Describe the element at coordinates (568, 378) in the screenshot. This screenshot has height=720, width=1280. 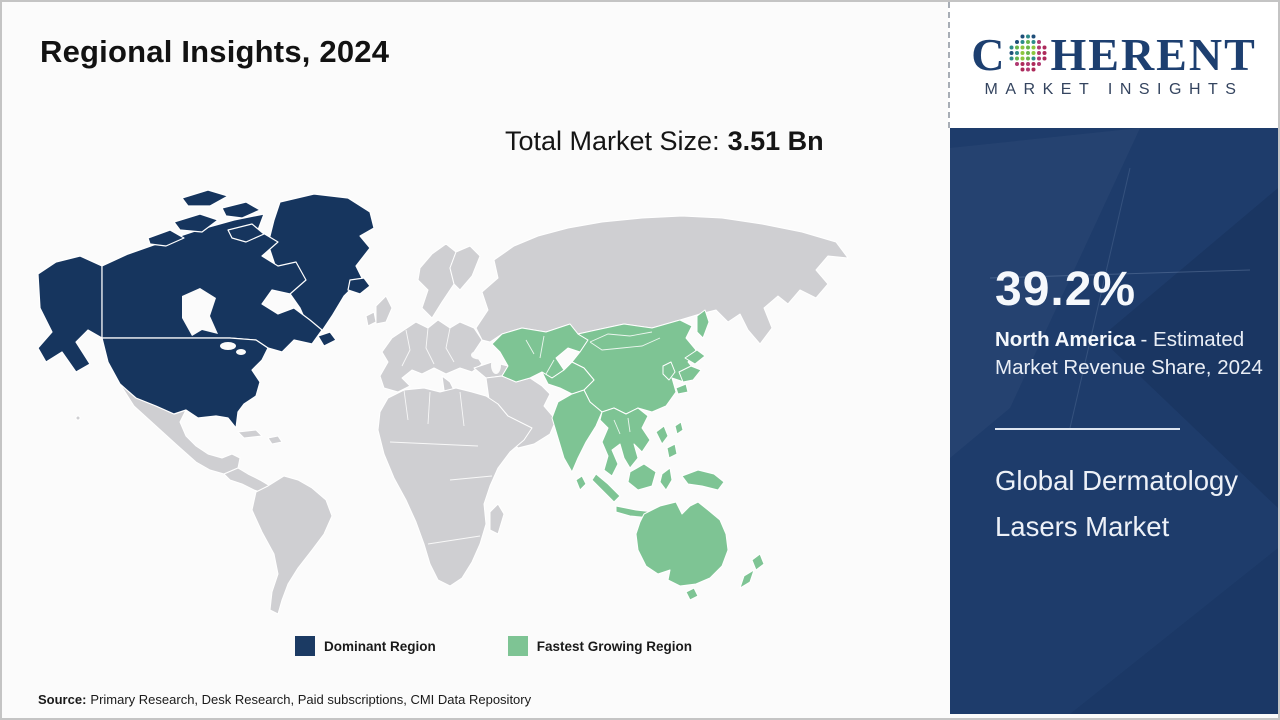
I see `region-afghanistan-pakistan` at that location.